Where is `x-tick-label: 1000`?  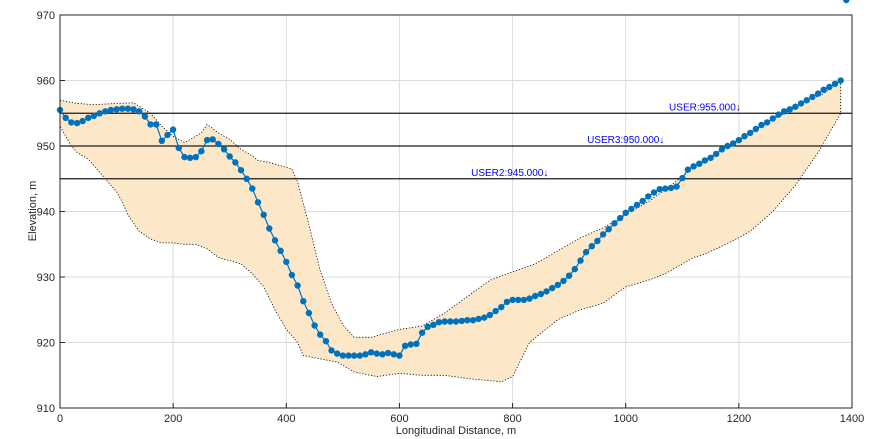
x-tick-label: 1000 is located at coordinates (625, 419).